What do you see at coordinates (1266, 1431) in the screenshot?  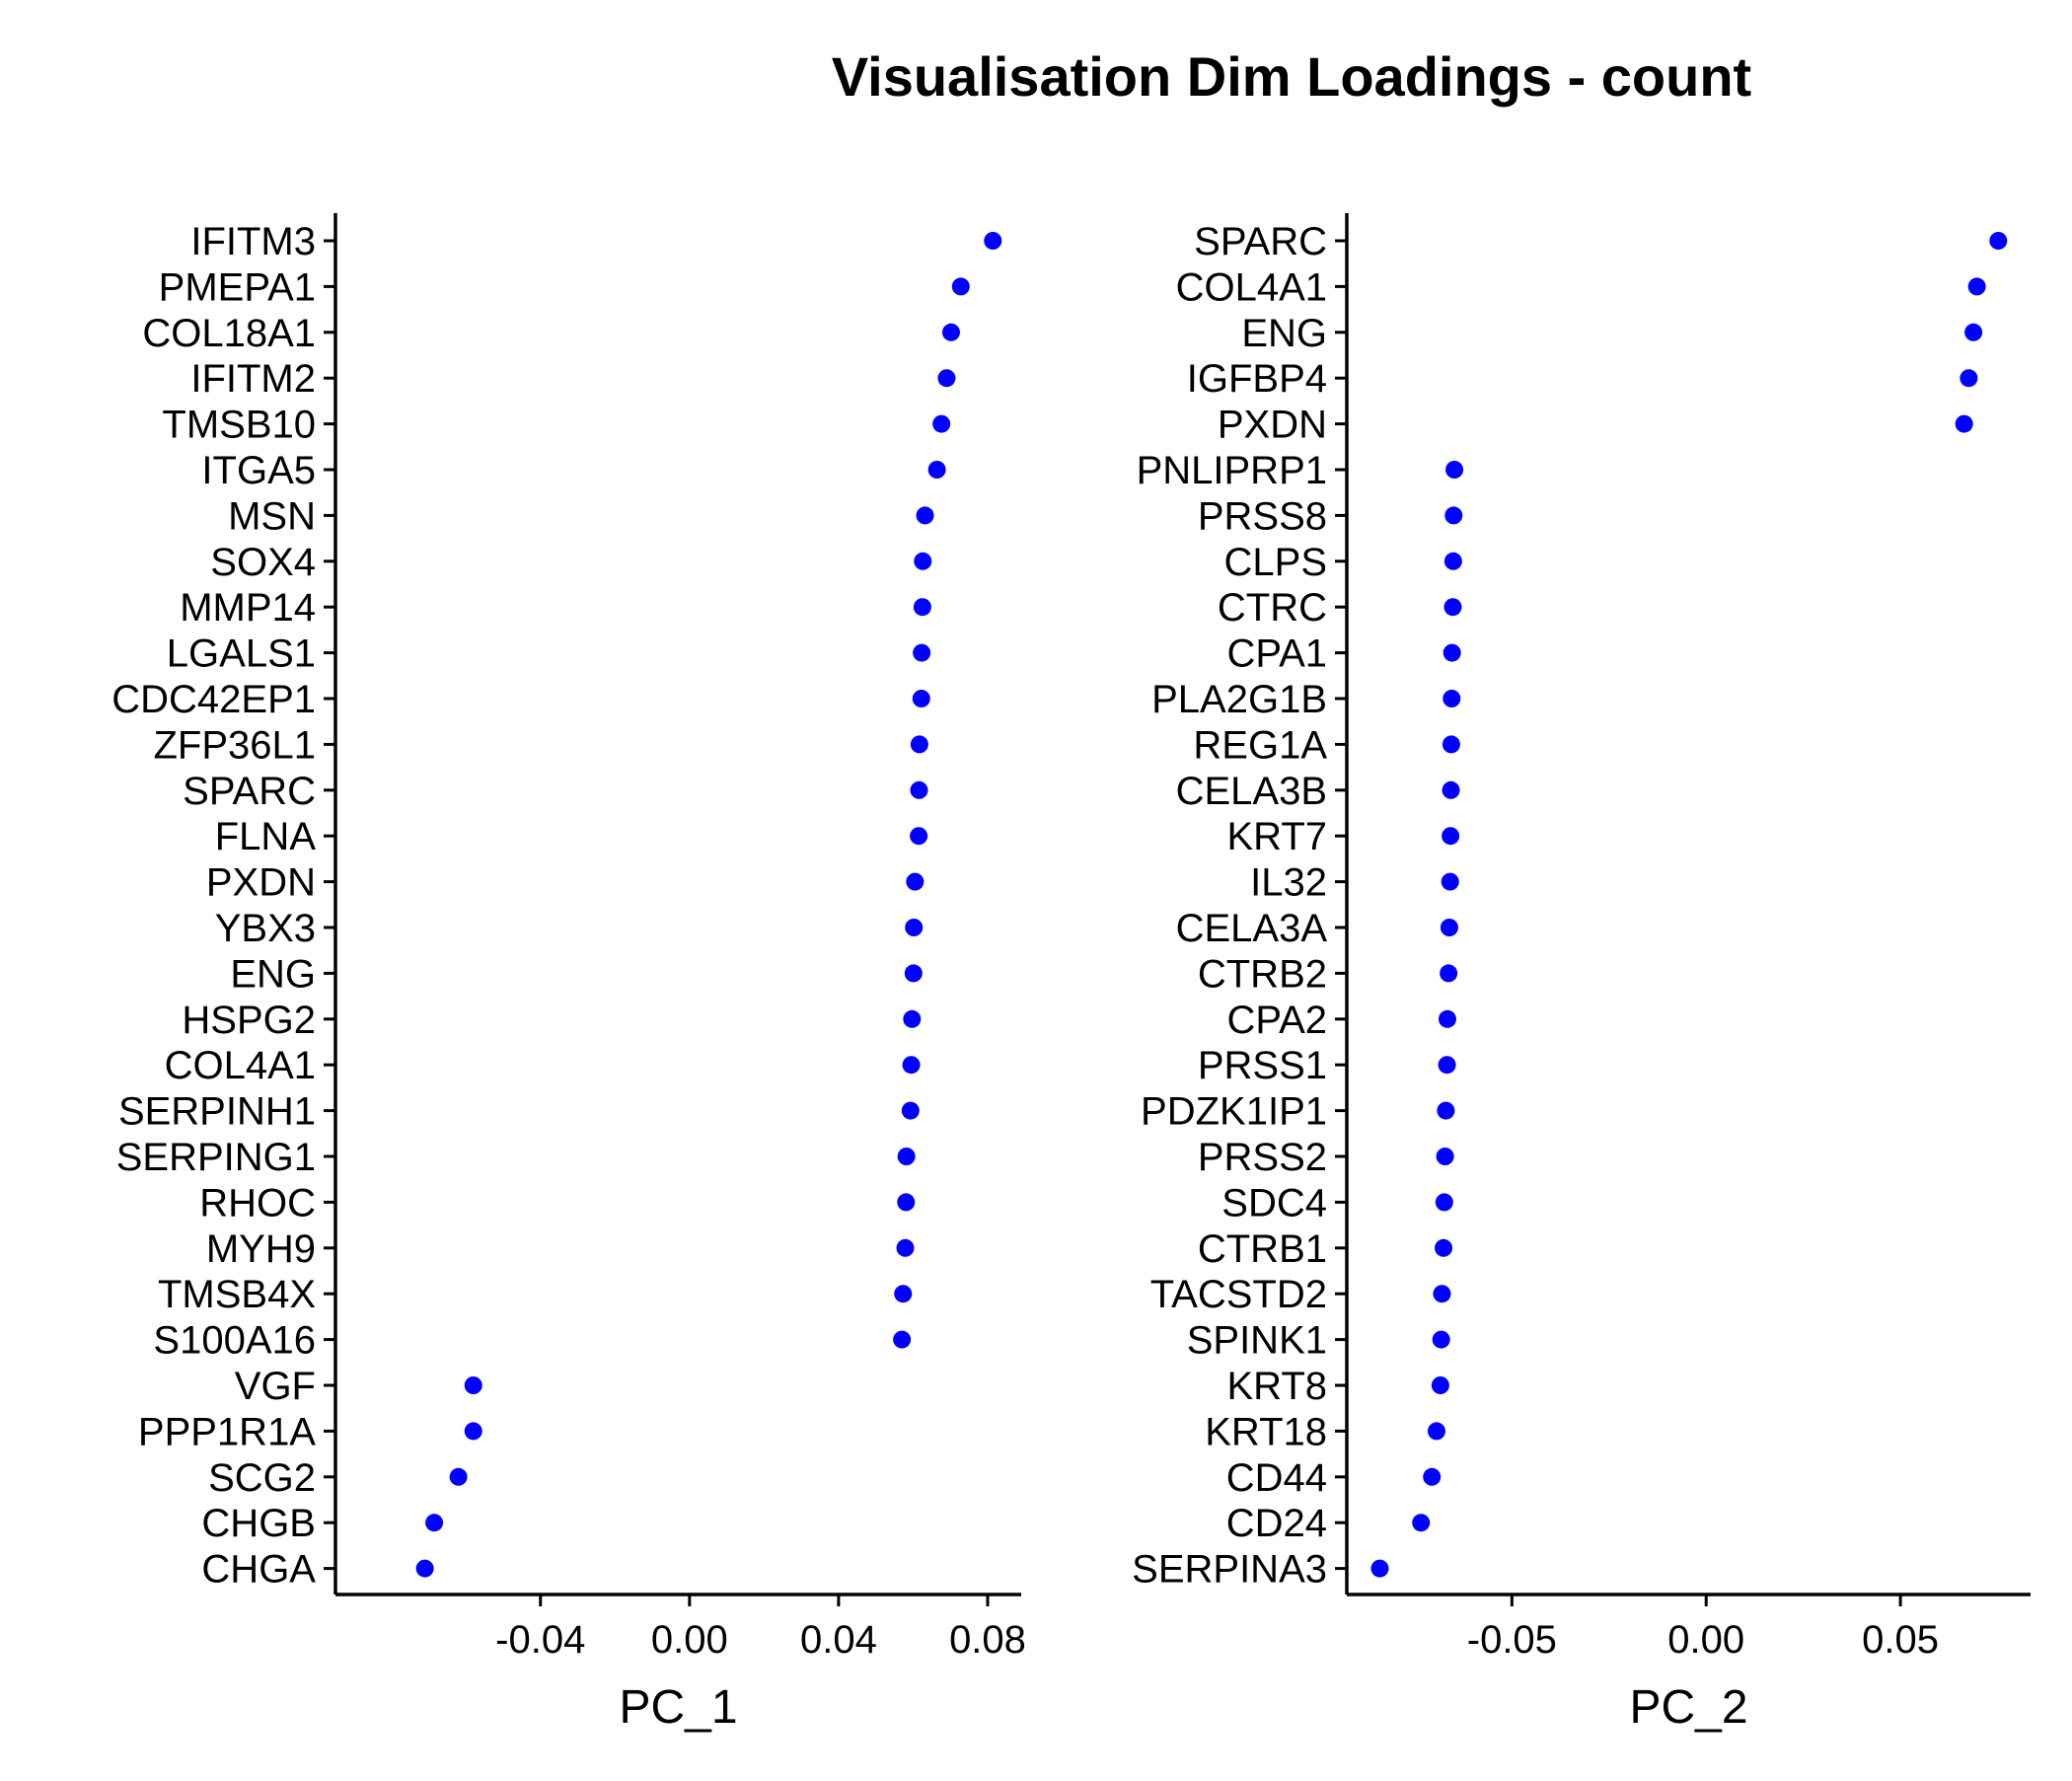 I see `gene-label: KRT18` at bounding box center [1266, 1431].